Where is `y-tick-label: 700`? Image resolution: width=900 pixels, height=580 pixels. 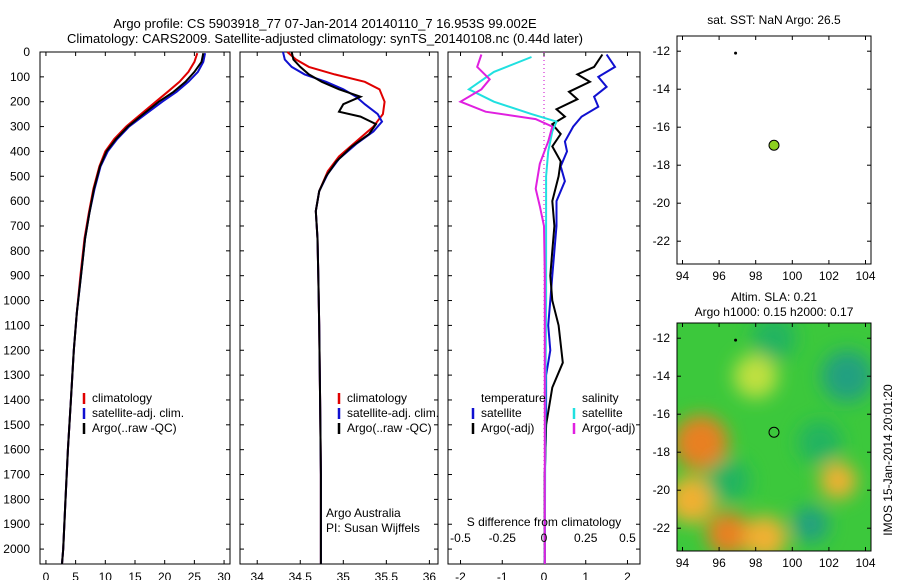 y-tick-label: 700 is located at coordinates (20, 226).